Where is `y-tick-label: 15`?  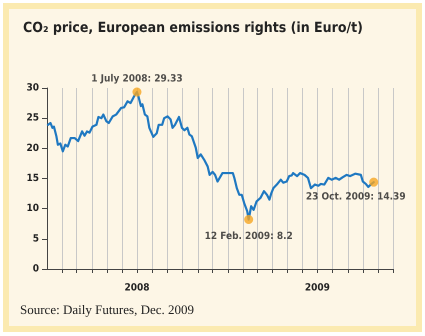 y-tick-label: 15 is located at coordinates (32, 178).